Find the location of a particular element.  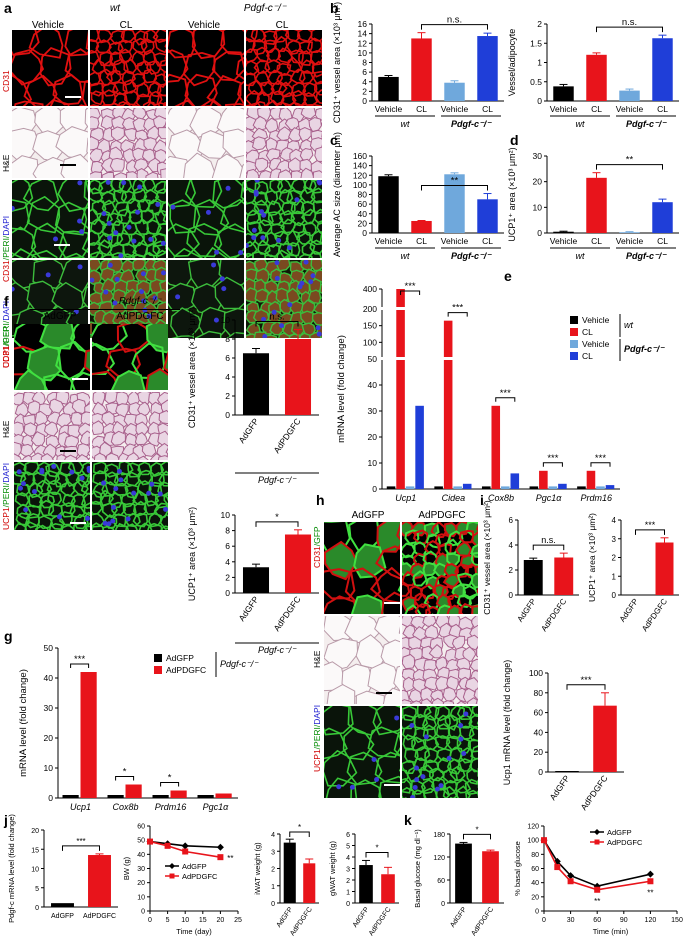

significance-label: ** is located at coordinates (630, 160).